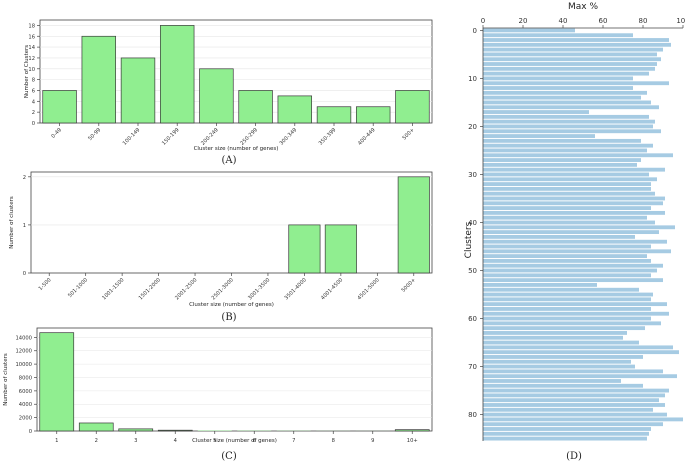  I want to click on x-axis-label: Cluster size (number of genes), so click(231, 305).